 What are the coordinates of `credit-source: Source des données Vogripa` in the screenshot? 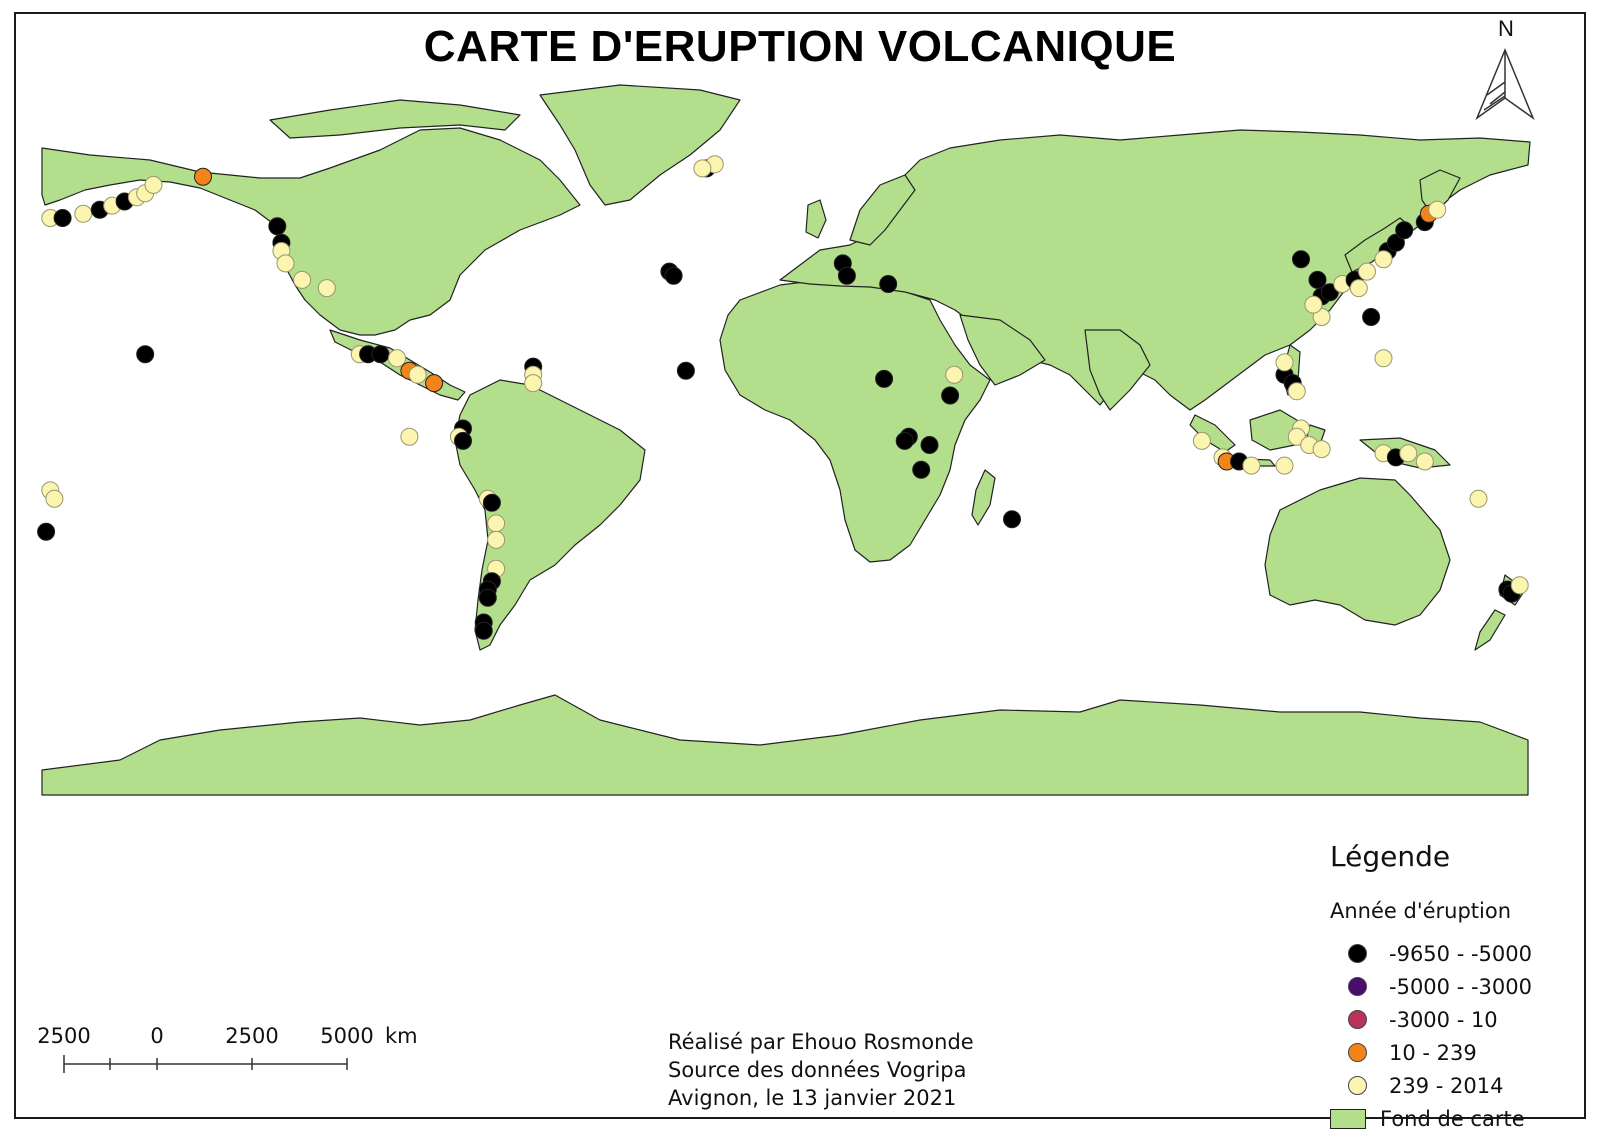 It's located at (817, 1070).